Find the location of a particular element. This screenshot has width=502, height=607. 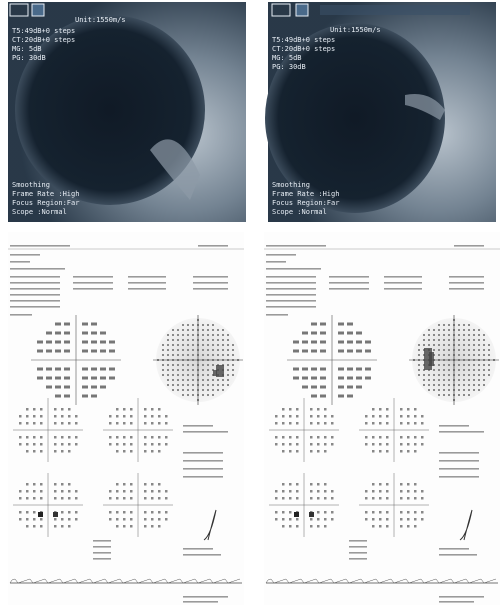

icon is located at coordinates (19, 10).